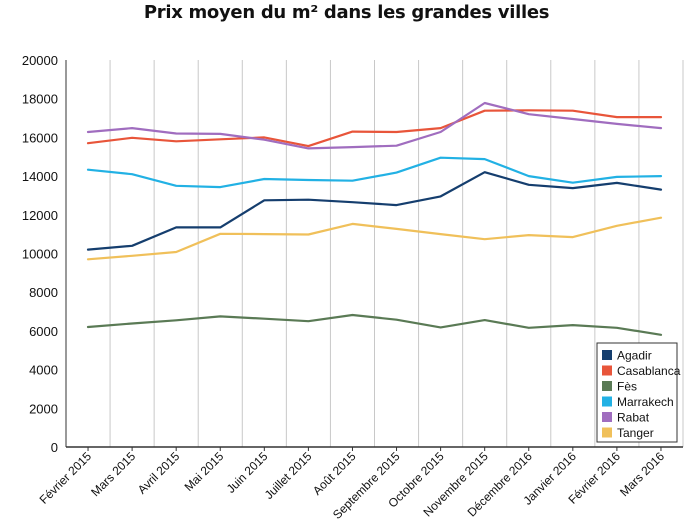 Image resolution: width=693 pixels, height=529 pixels. What do you see at coordinates (635, 433) in the screenshot?
I see `legend-label: Tanger` at bounding box center [635, 433].